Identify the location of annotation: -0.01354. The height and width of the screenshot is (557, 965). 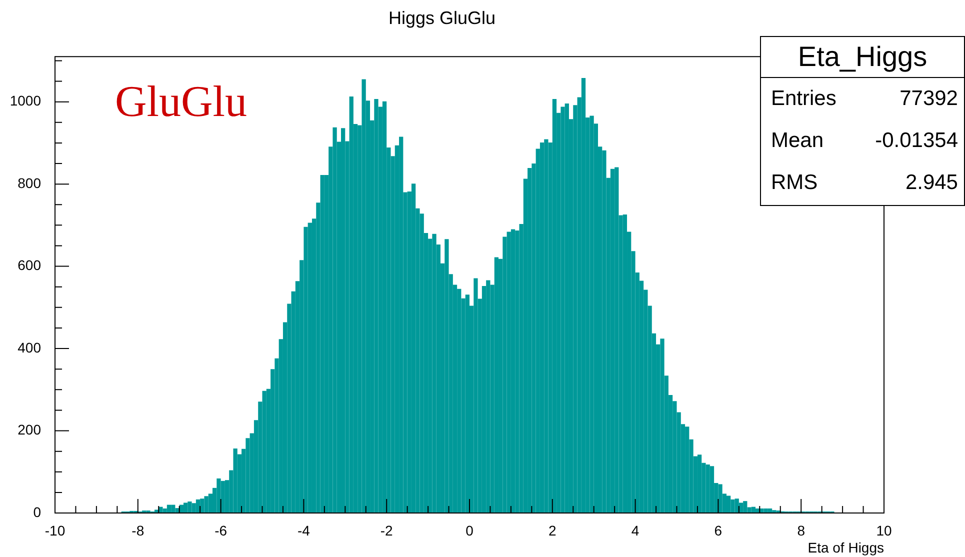
(916, 141).